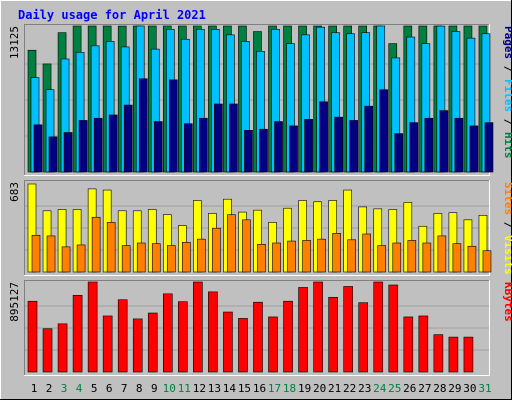  What do you see at coordinates (507, 95) in the screenshot?
I see `legend-files: Files` at bounding box center [507, 95].